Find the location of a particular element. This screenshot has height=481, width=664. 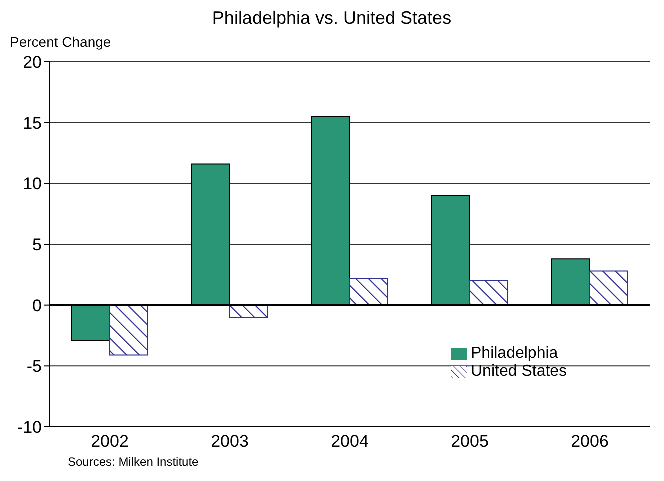

y-tick-label: 10 is located at coordinates (32, 184).